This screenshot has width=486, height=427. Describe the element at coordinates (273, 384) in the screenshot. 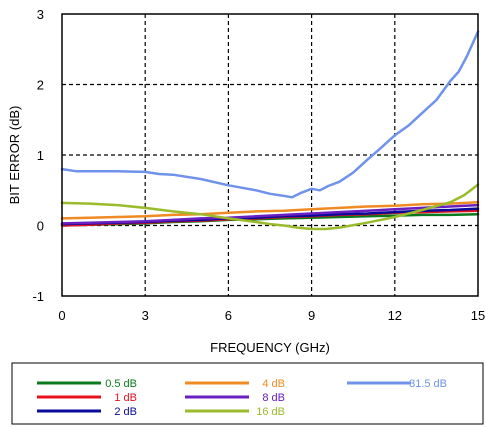

I see `legend-label: 4 dB` at that location.